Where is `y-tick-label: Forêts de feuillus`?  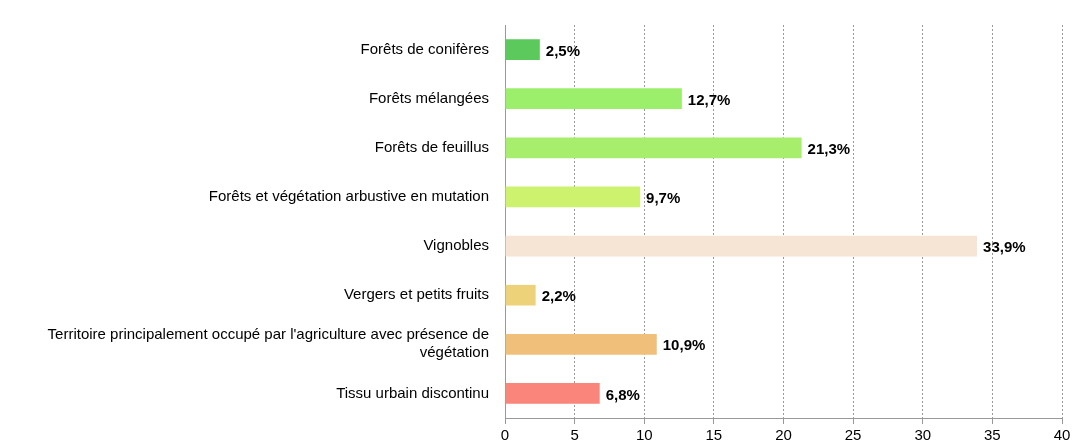
y-tick-label: Forêts de feuillus is located at coordinates (431, 146).